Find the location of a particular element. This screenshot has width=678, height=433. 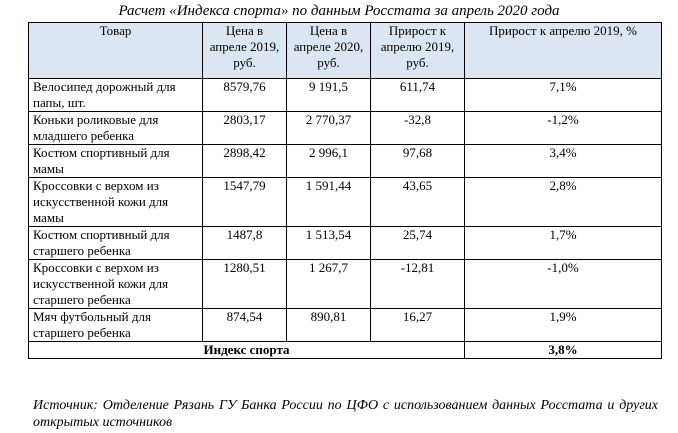

increase-pct-cell: 1,7% is located at coordinates (563, 243).